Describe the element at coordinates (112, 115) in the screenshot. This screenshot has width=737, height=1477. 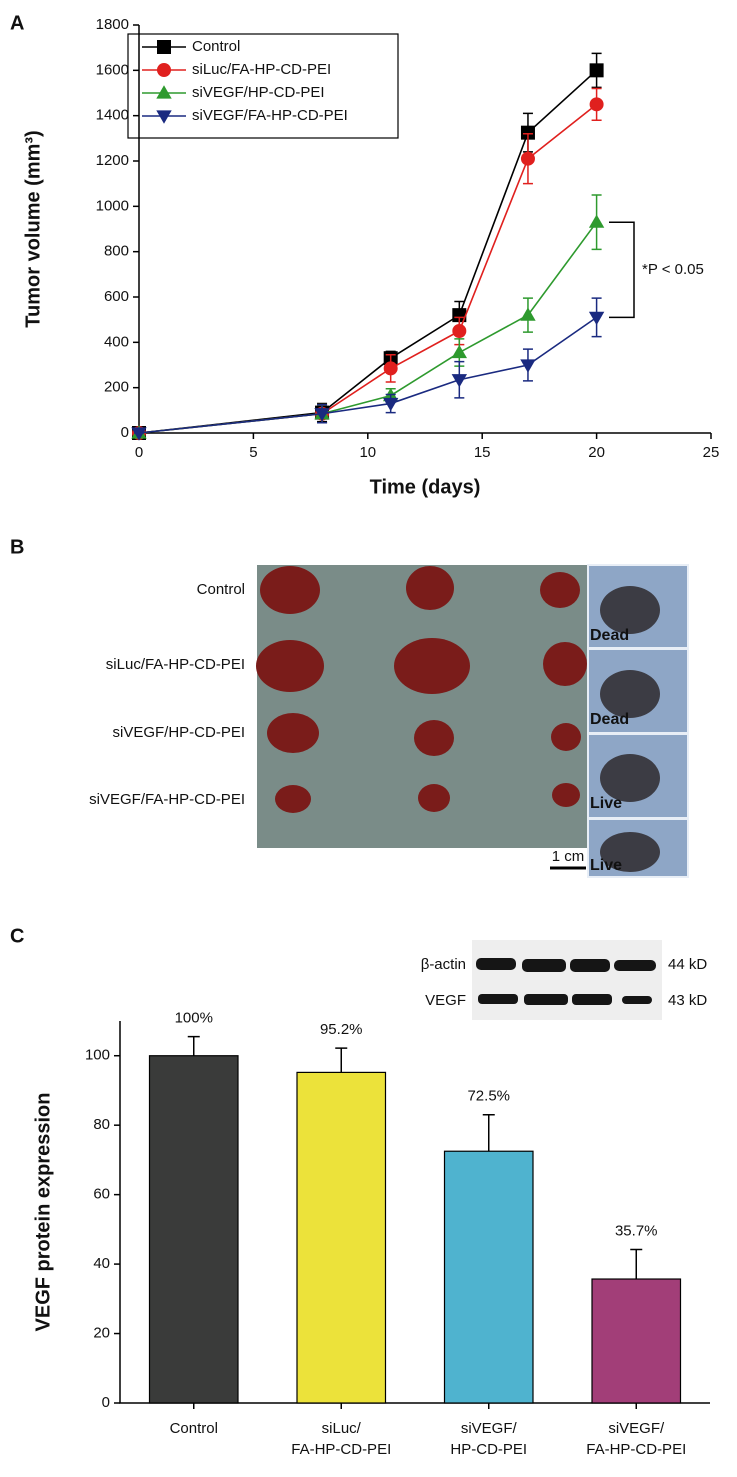
I see `y-tick-label: 1400` at that location.